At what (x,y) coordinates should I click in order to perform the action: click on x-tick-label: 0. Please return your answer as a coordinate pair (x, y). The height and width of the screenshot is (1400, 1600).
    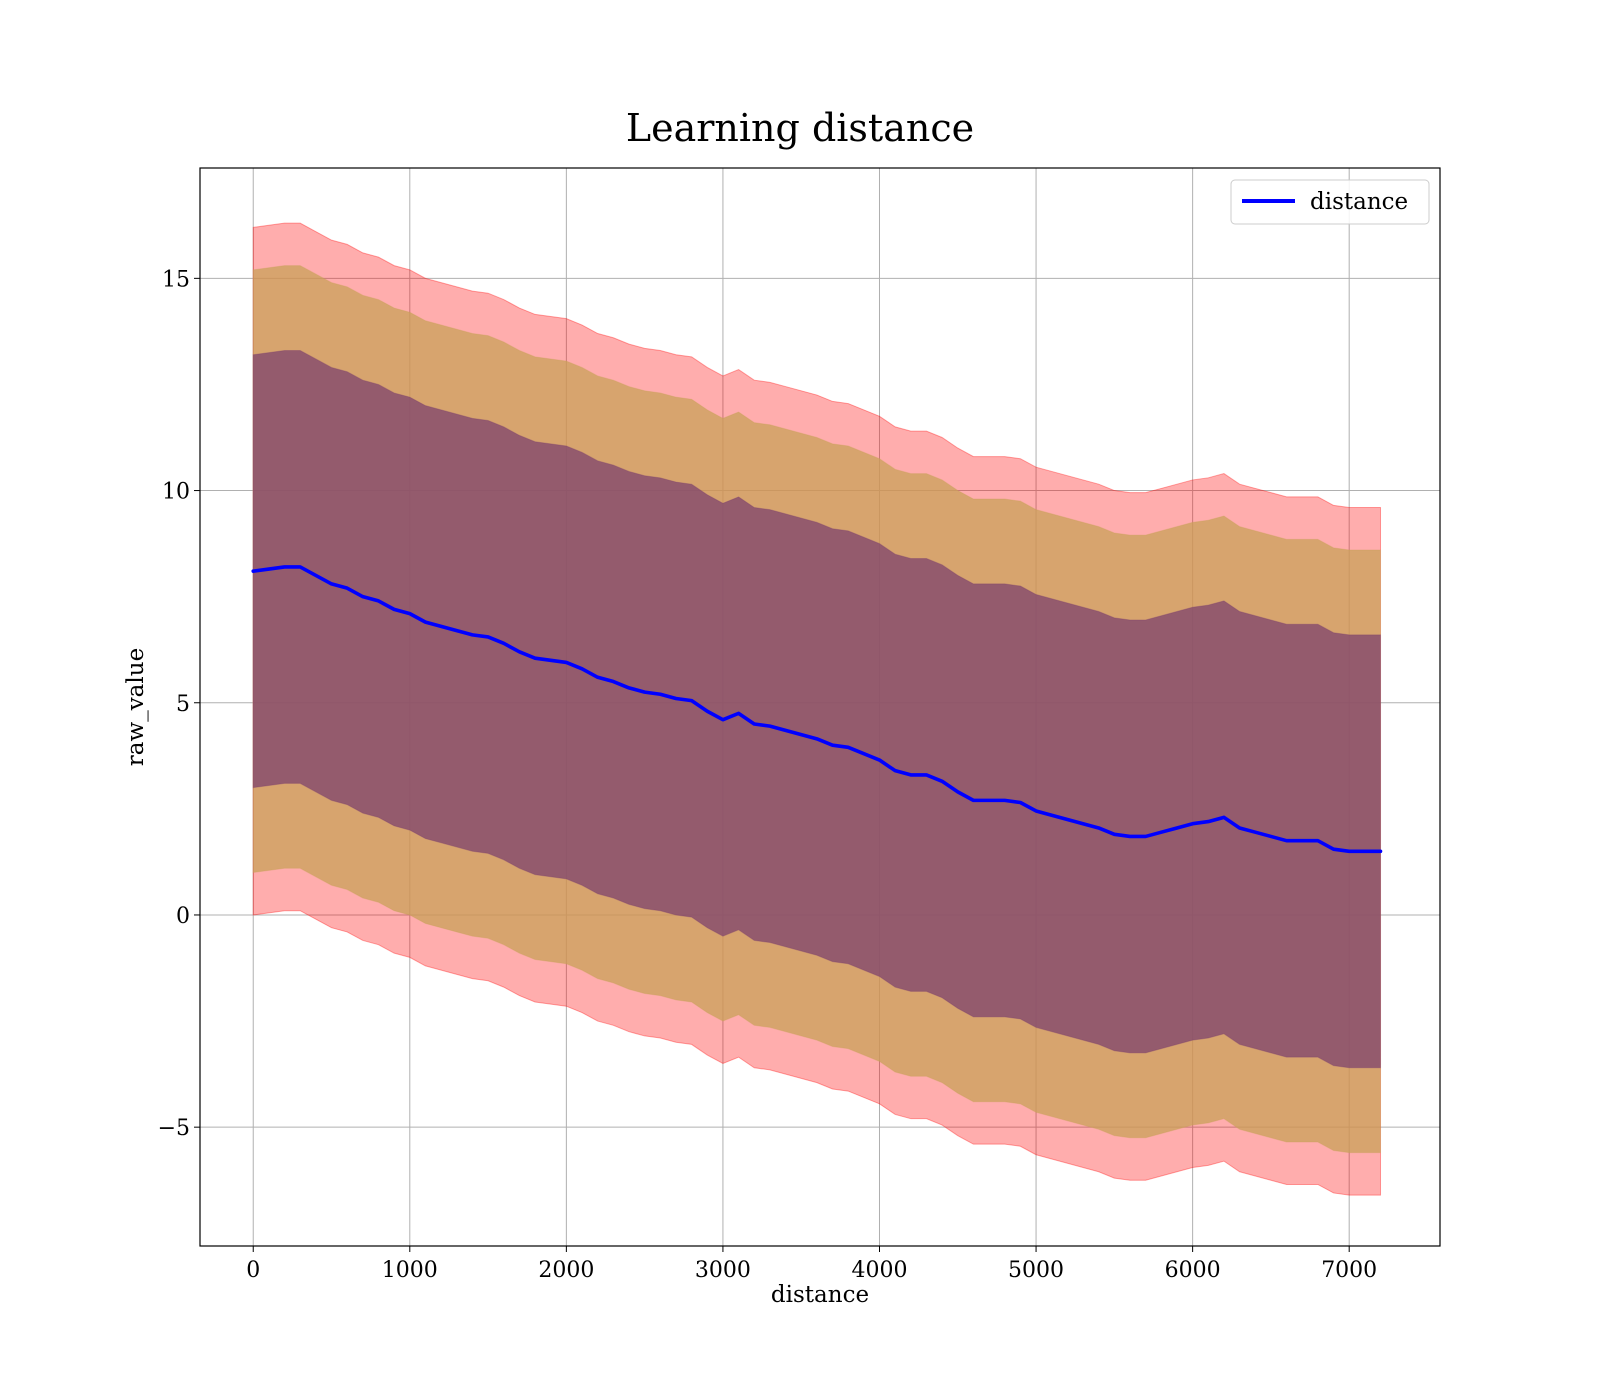
    Looking at the image, I should click on (253, 1270).